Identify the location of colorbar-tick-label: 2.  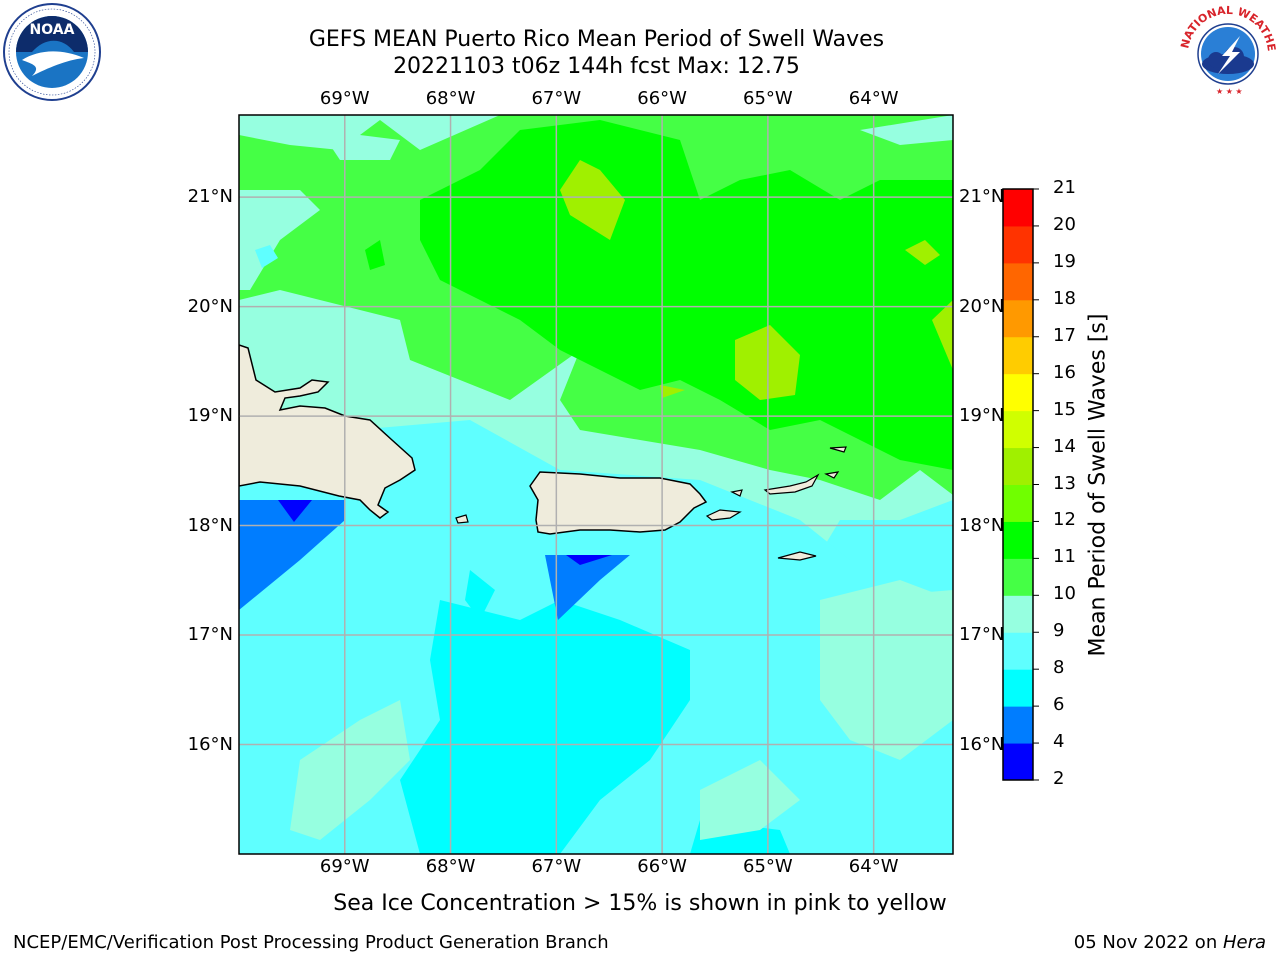
(1059, 778).